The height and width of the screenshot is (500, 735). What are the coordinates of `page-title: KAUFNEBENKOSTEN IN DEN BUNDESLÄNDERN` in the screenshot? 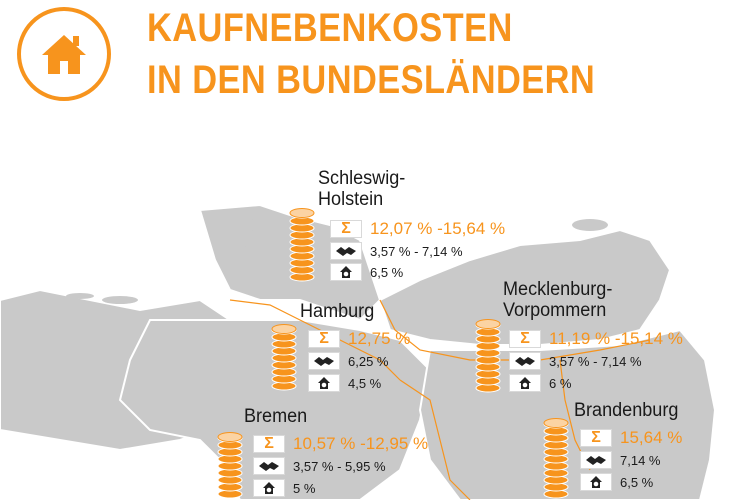 It's located at (371, 54).